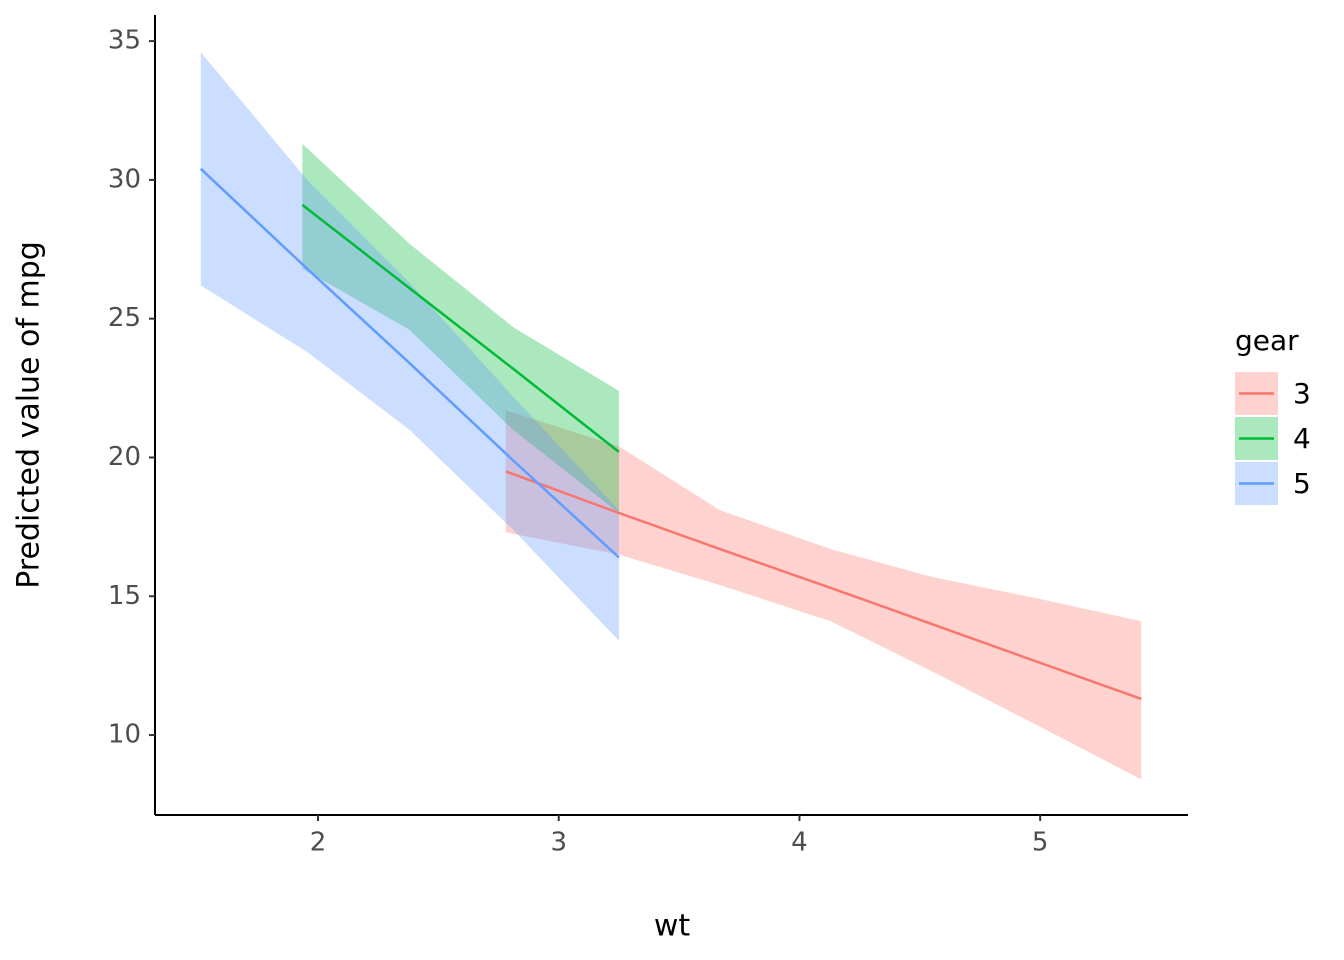 Image resolution: width=1344 pixels, height=960 pixels. What do you see at coordinates (124, 41) in the screenshot?
I see `y-tick-label: 35` at bounding box center [124, 41].